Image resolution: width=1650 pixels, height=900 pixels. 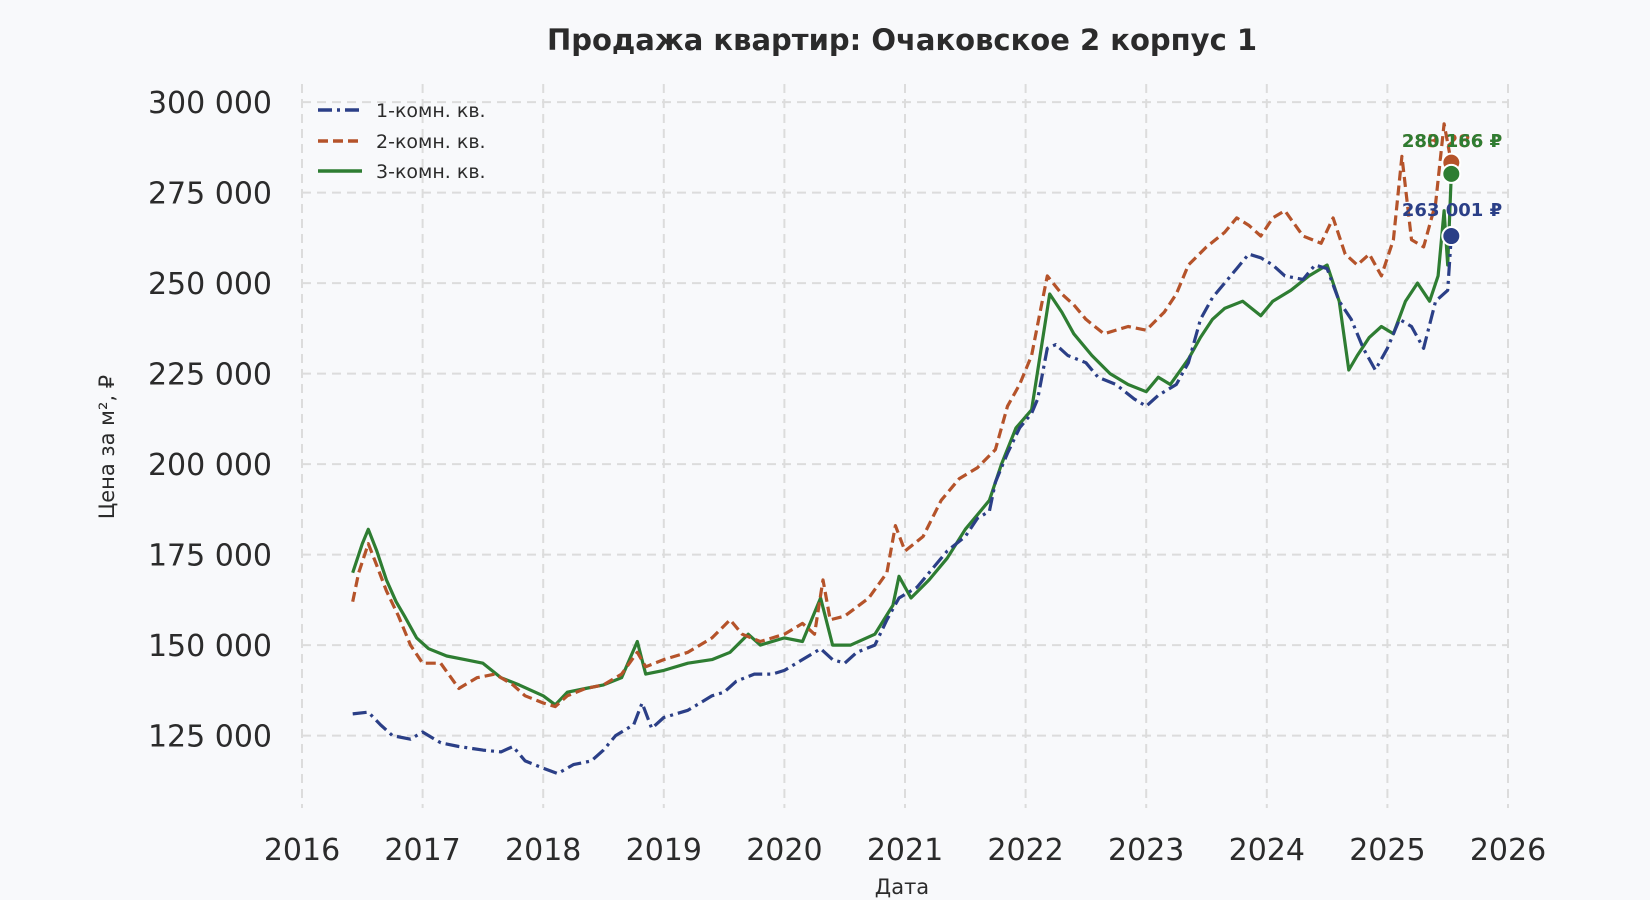 I want to click on y-tick-label: 300 000, so click(x=210, y=103).